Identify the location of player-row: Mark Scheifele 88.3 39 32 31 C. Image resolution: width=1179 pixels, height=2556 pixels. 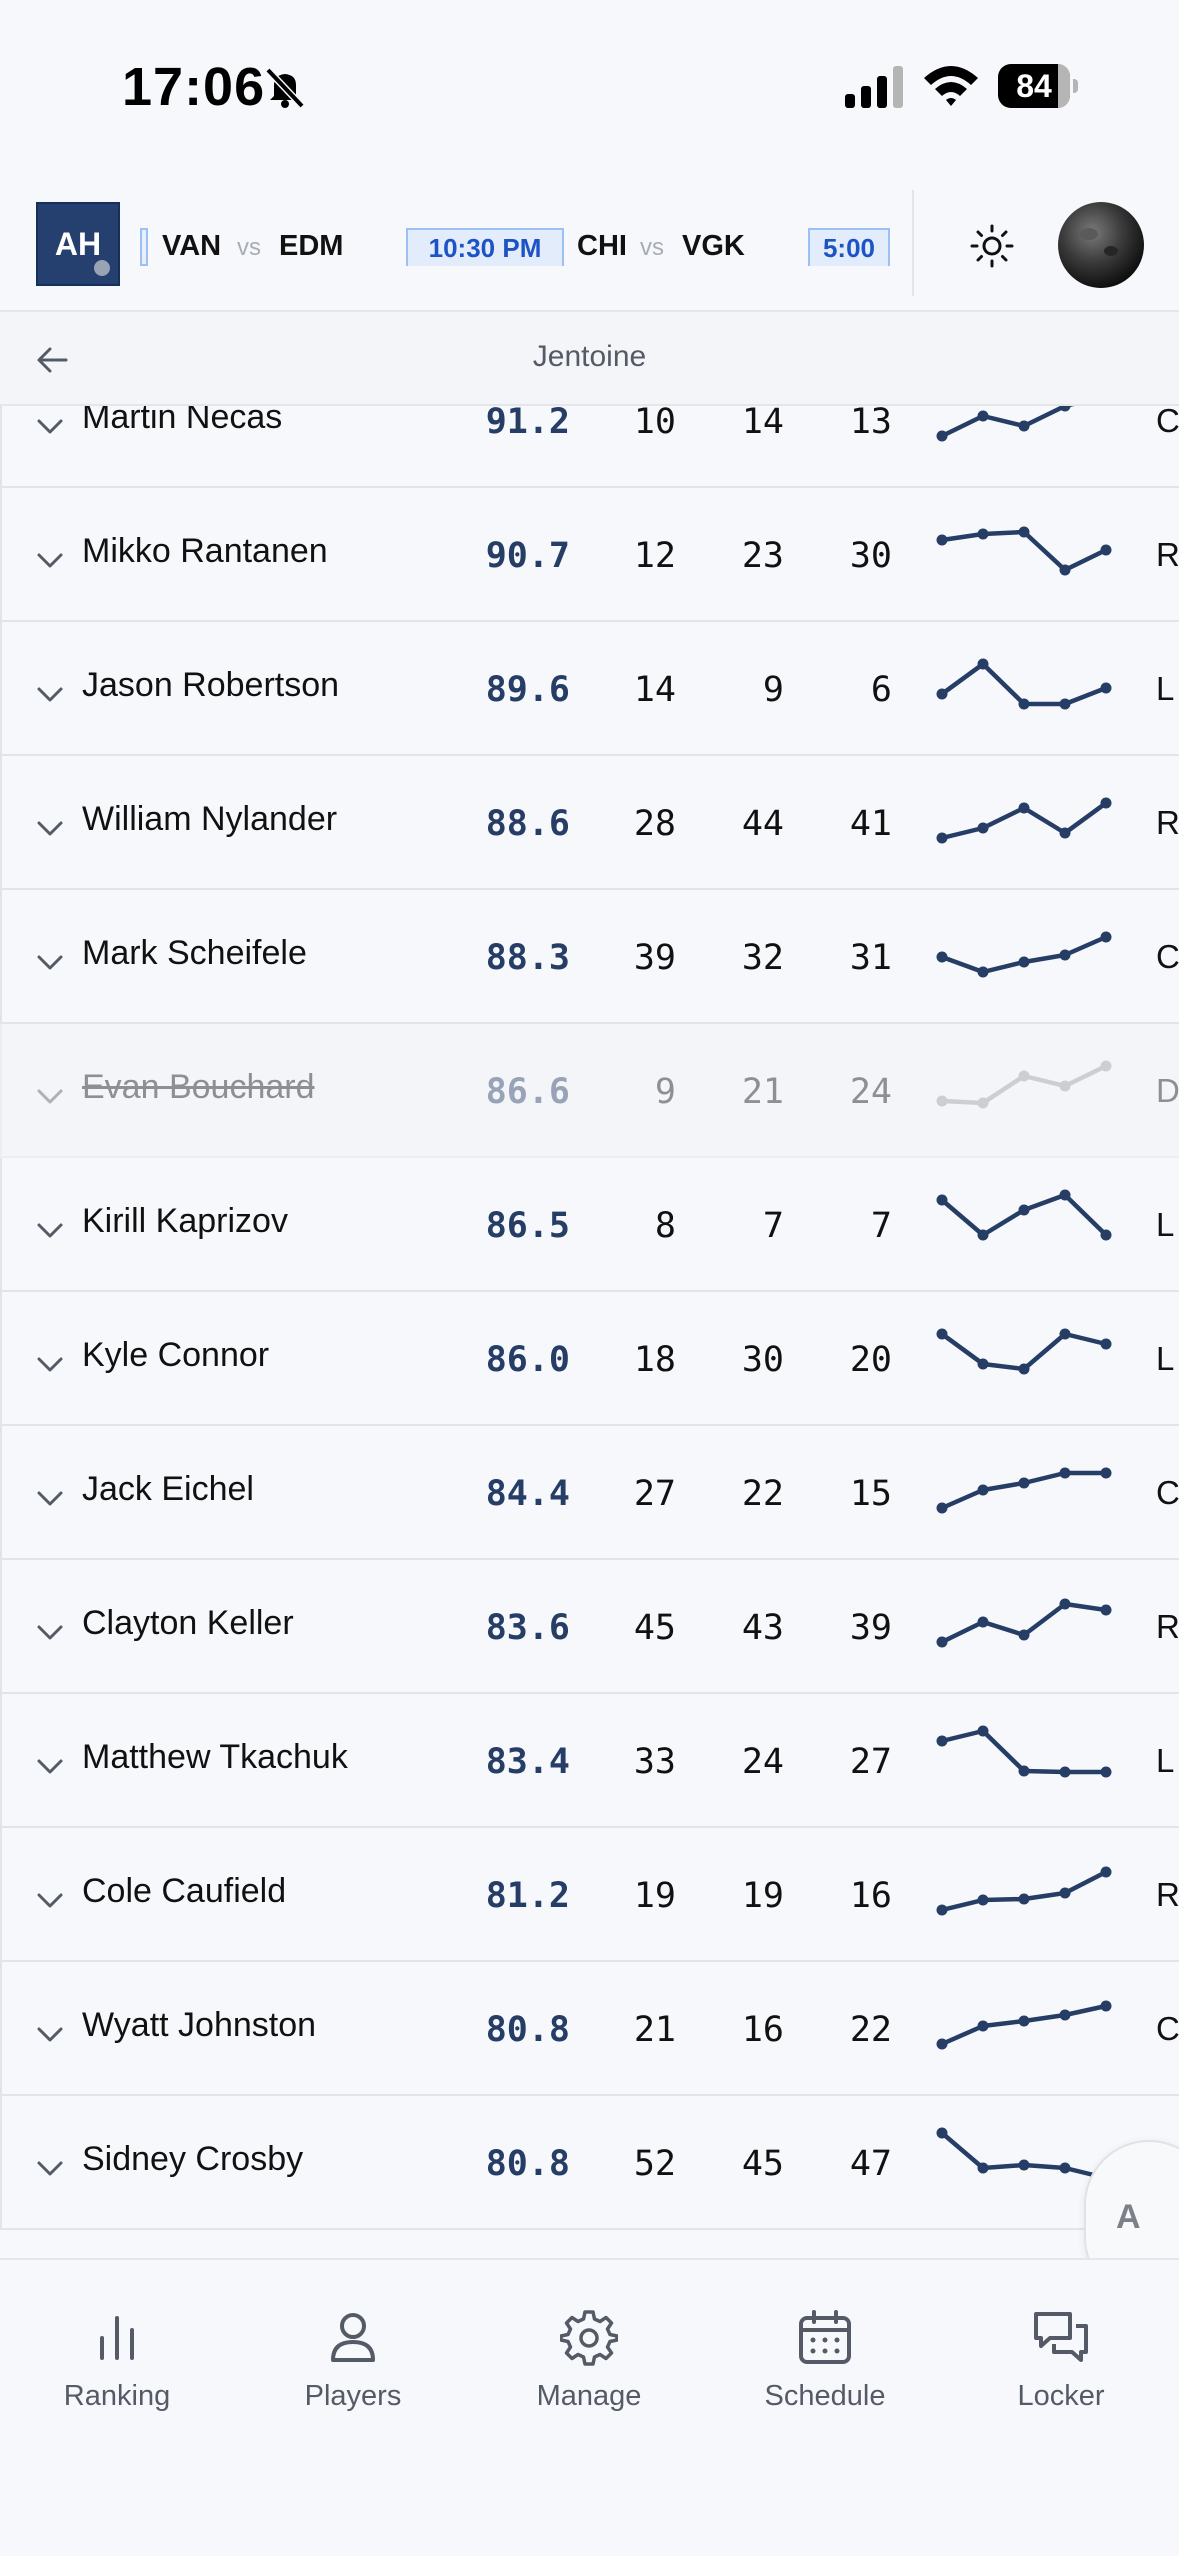
(589, 957).